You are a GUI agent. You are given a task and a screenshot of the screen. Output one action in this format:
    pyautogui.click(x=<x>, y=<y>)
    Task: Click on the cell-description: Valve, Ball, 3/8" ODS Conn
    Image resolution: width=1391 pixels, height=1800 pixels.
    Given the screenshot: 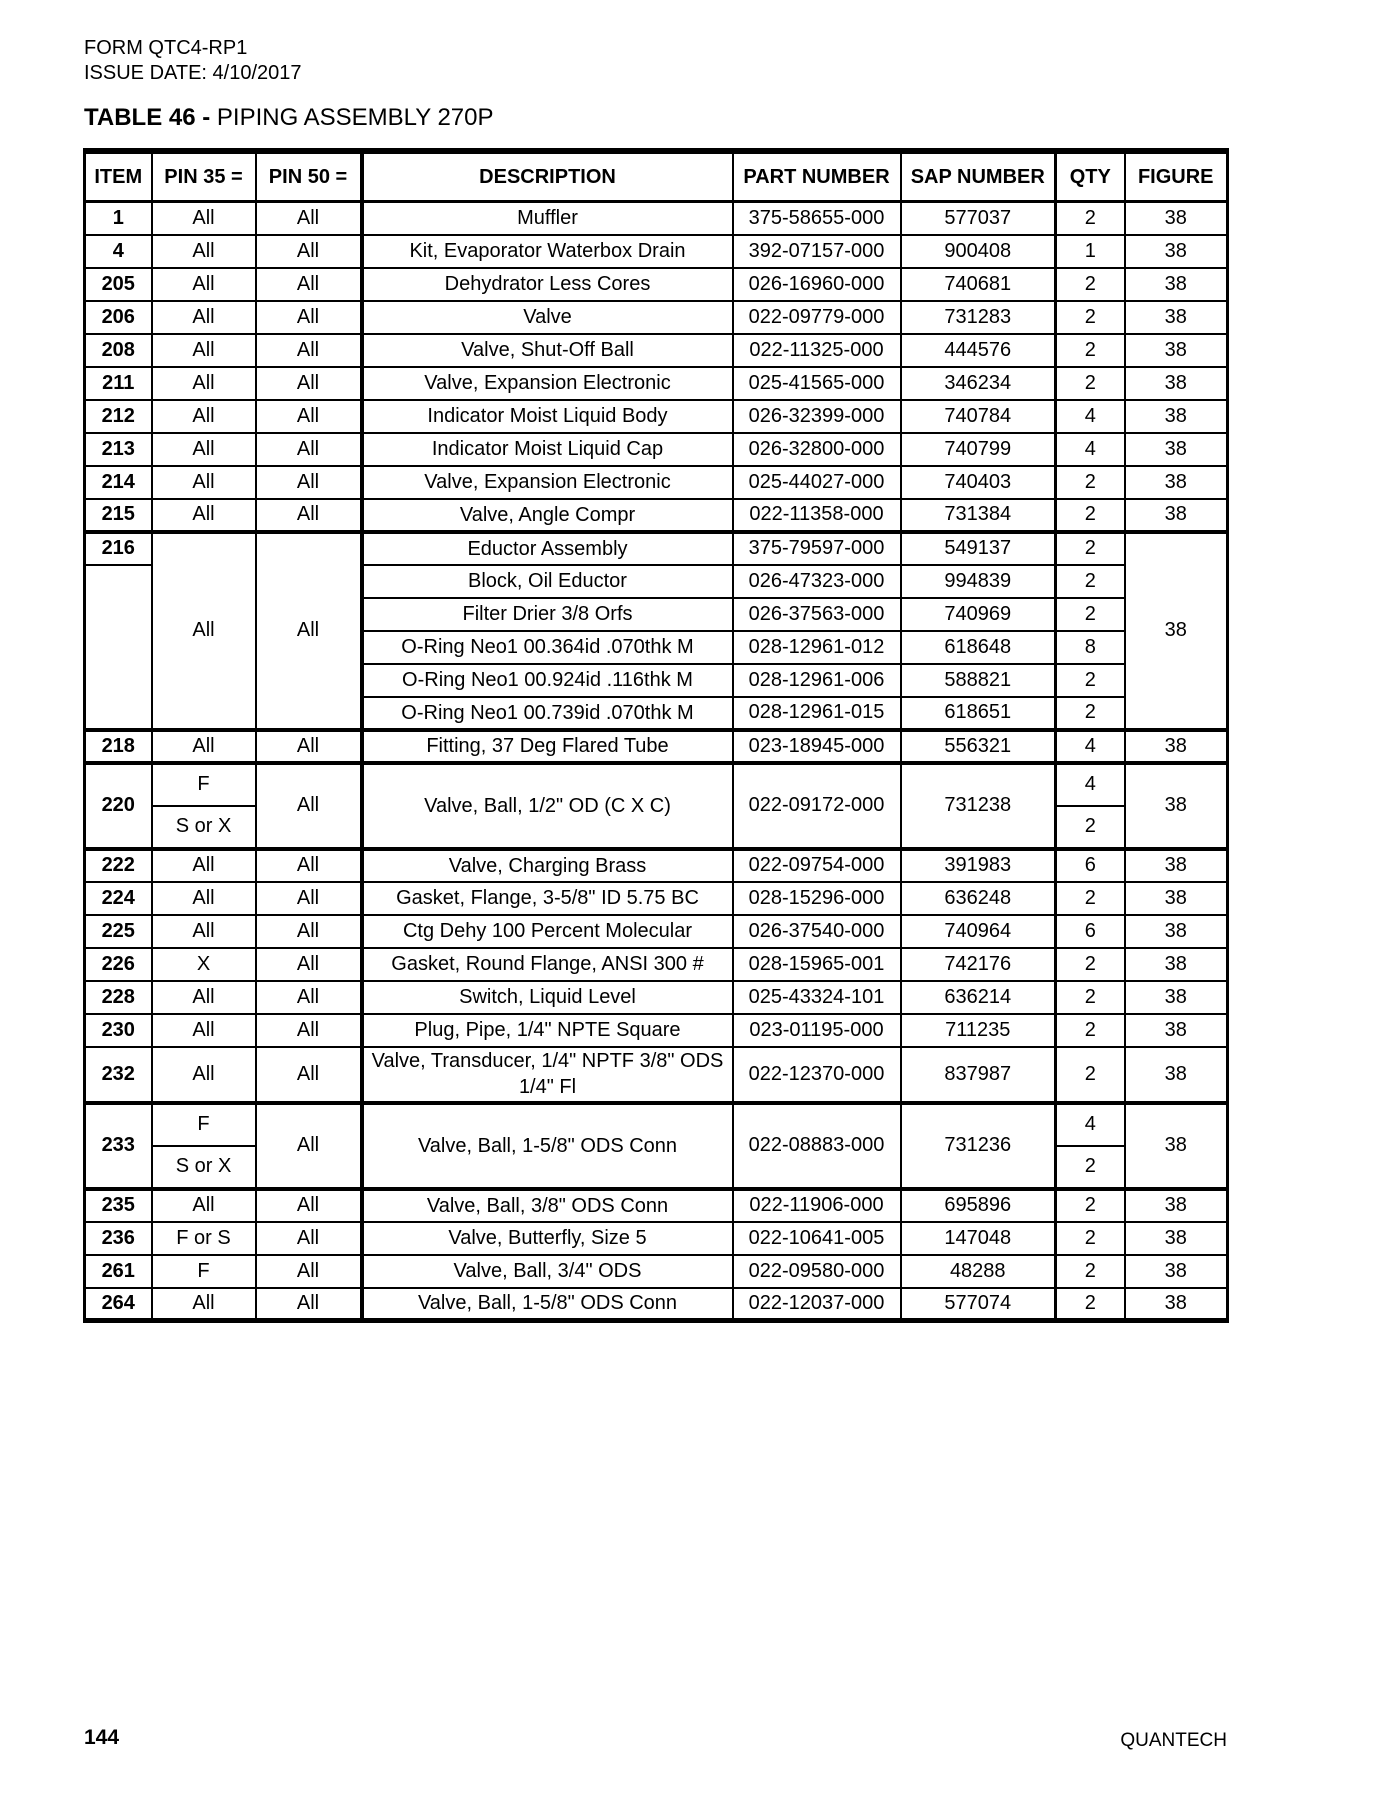 What is the action you would take?
    pyautogui.click(x=546, y=1204)
    